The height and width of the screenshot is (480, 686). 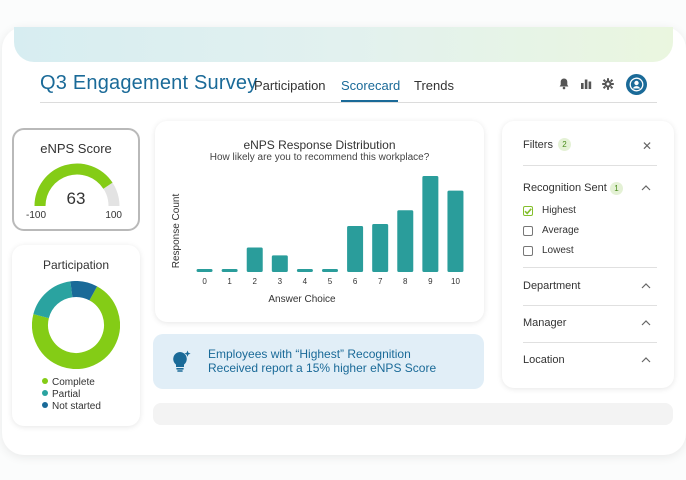 What do you see at coordinates (73, 185) in the screenshot?
I see `enps-gauge-fill` at bounding box center [73, 185].